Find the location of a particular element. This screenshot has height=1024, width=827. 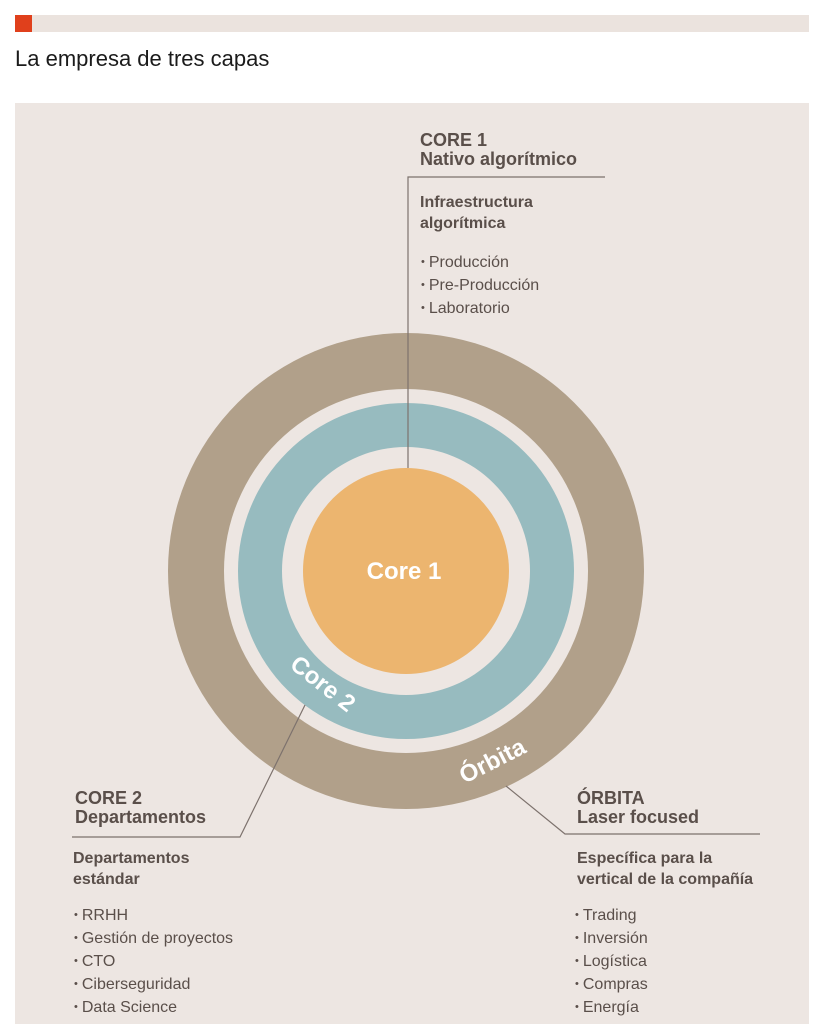

core1-heading-line1: CORE 1 is located at coordinates (454, 140).